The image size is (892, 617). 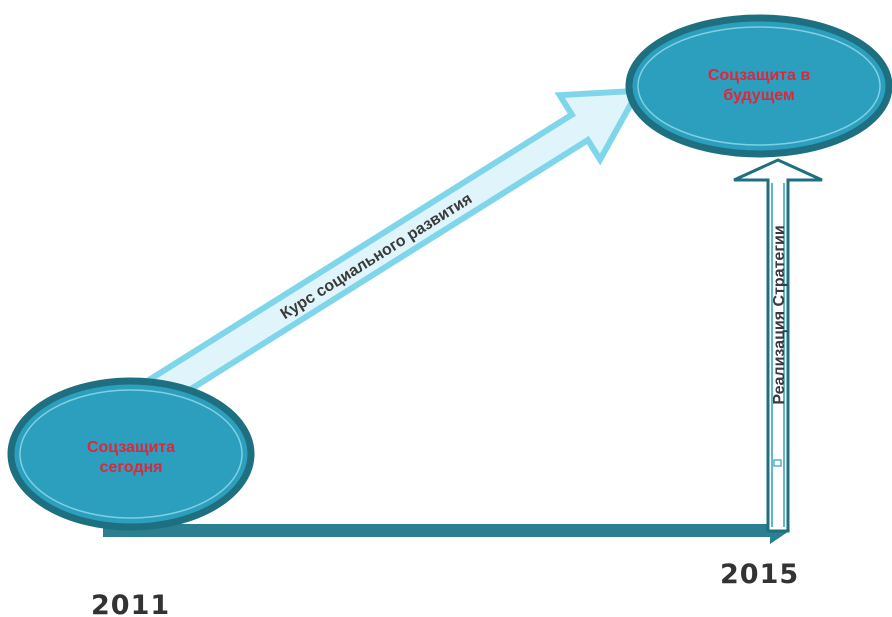 I want to click on strategy-arrow-shape, so click(x=778, y=345).